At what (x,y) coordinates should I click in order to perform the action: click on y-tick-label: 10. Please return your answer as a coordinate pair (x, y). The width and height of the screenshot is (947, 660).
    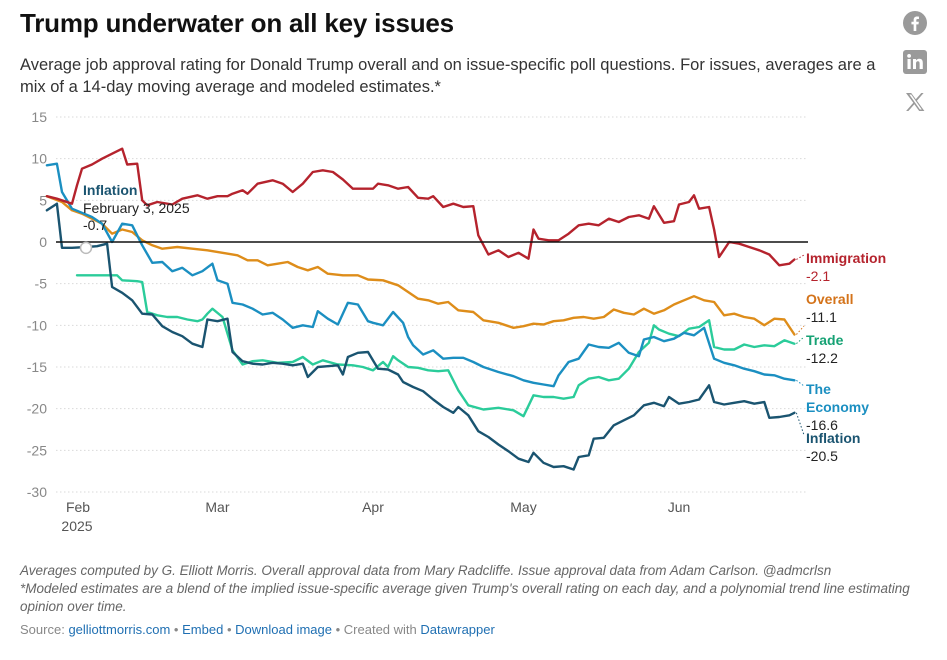
    Looking at the image, I should click on (39, 159).